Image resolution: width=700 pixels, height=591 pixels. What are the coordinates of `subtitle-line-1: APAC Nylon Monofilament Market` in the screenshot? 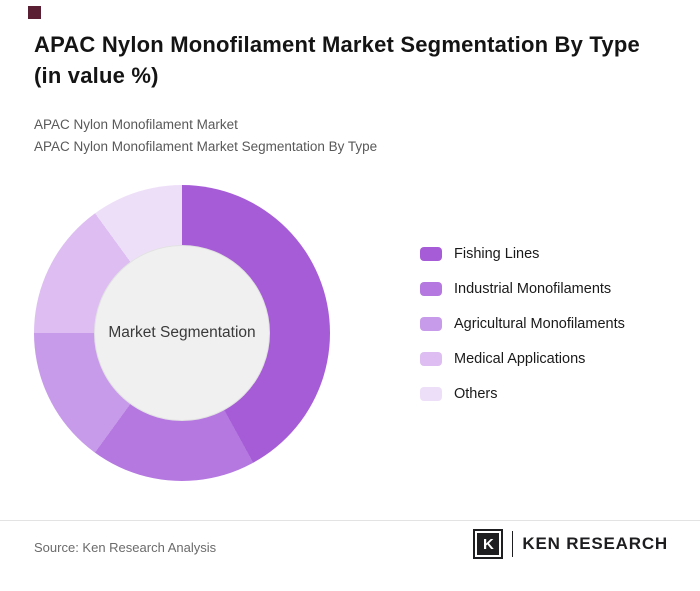 It's located at (136, 124).